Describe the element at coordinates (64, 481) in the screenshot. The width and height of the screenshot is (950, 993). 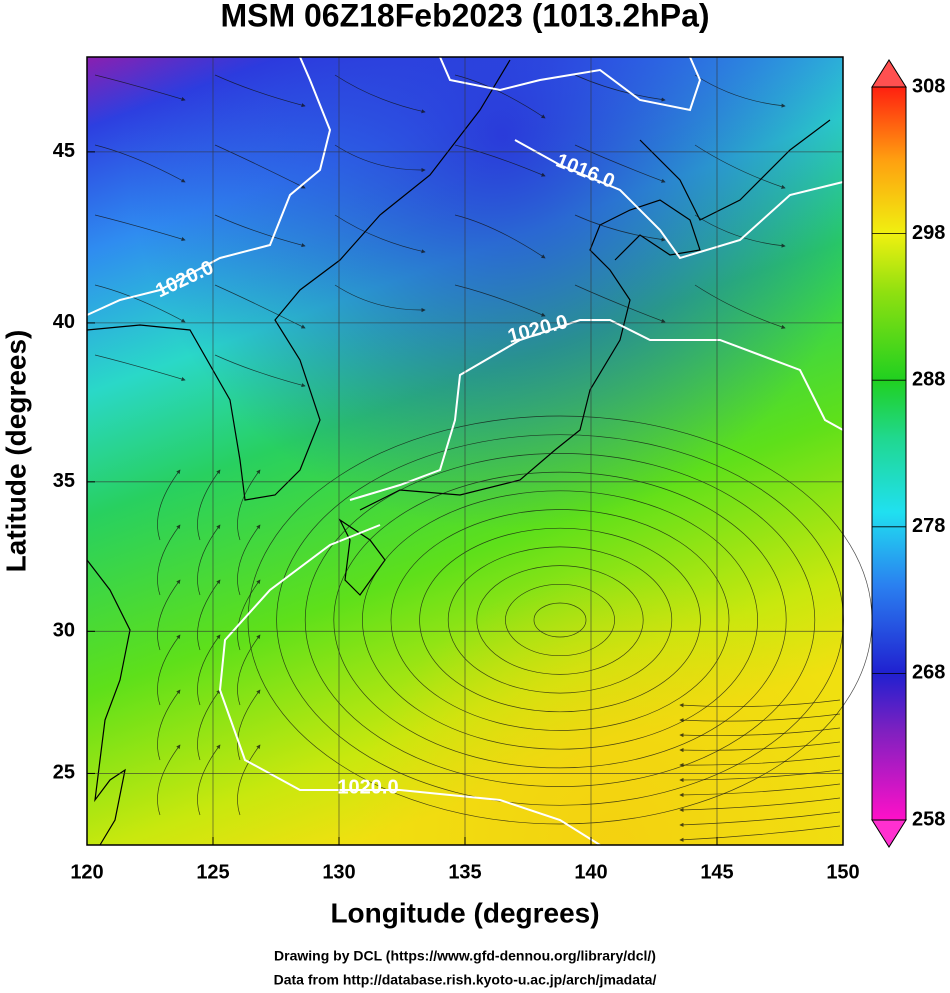
I see `y-tick-label: 35` at that location.